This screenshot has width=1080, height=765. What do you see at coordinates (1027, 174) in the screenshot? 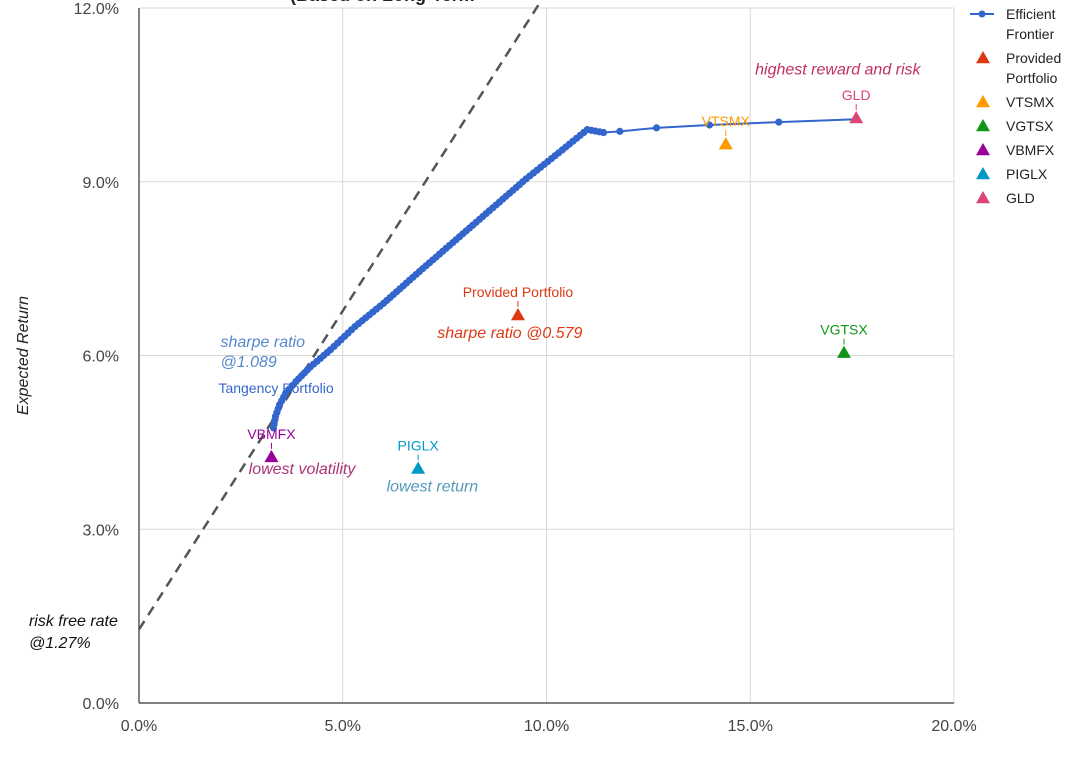
I see `legend-item-label: PIGLX` at bounding box center [1027, 174].